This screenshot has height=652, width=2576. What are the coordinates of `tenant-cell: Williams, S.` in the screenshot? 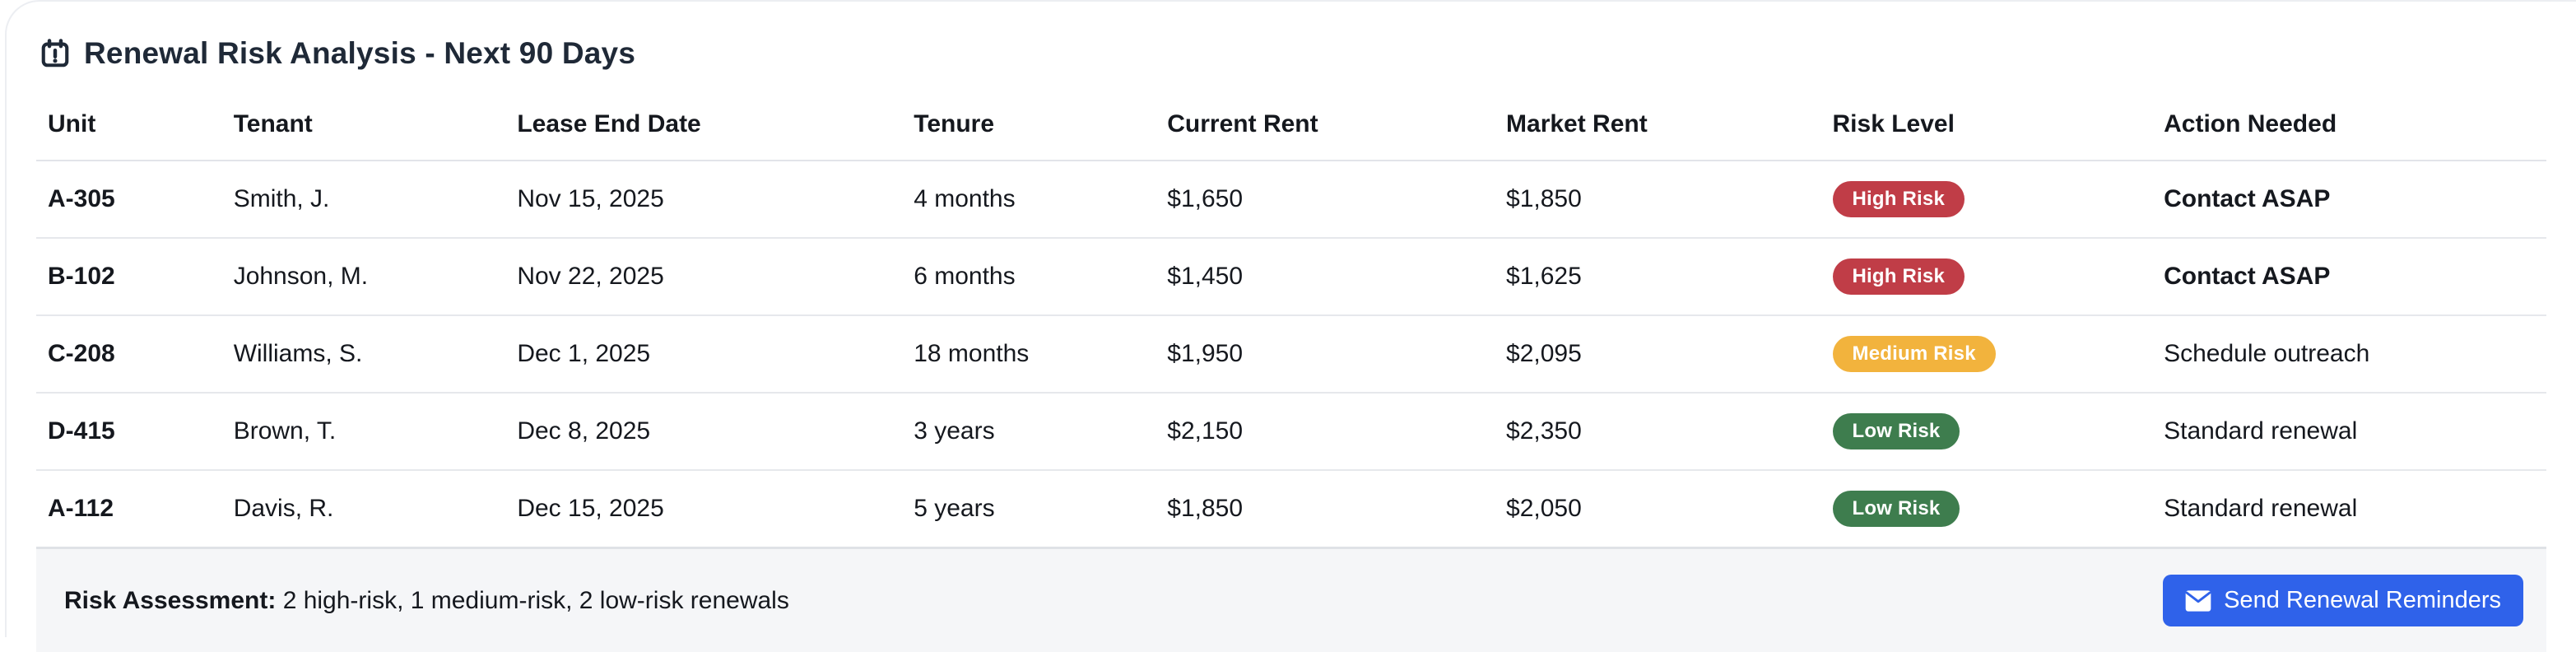 It's located at (363, 354).